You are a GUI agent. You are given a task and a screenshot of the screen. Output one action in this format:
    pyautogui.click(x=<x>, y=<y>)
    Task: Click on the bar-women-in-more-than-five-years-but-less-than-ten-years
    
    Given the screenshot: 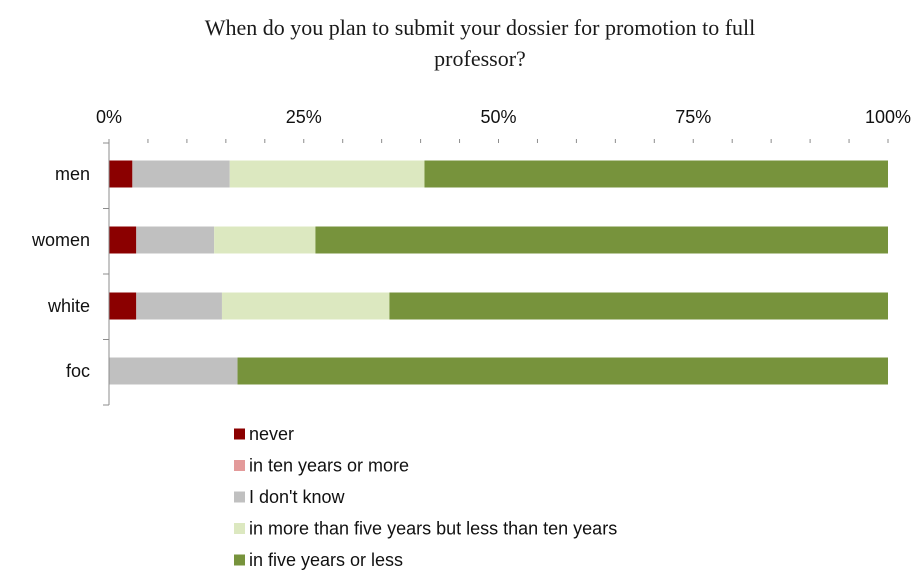 What is the action you would take?
    pyautogui.click(x=265, y=240)
    